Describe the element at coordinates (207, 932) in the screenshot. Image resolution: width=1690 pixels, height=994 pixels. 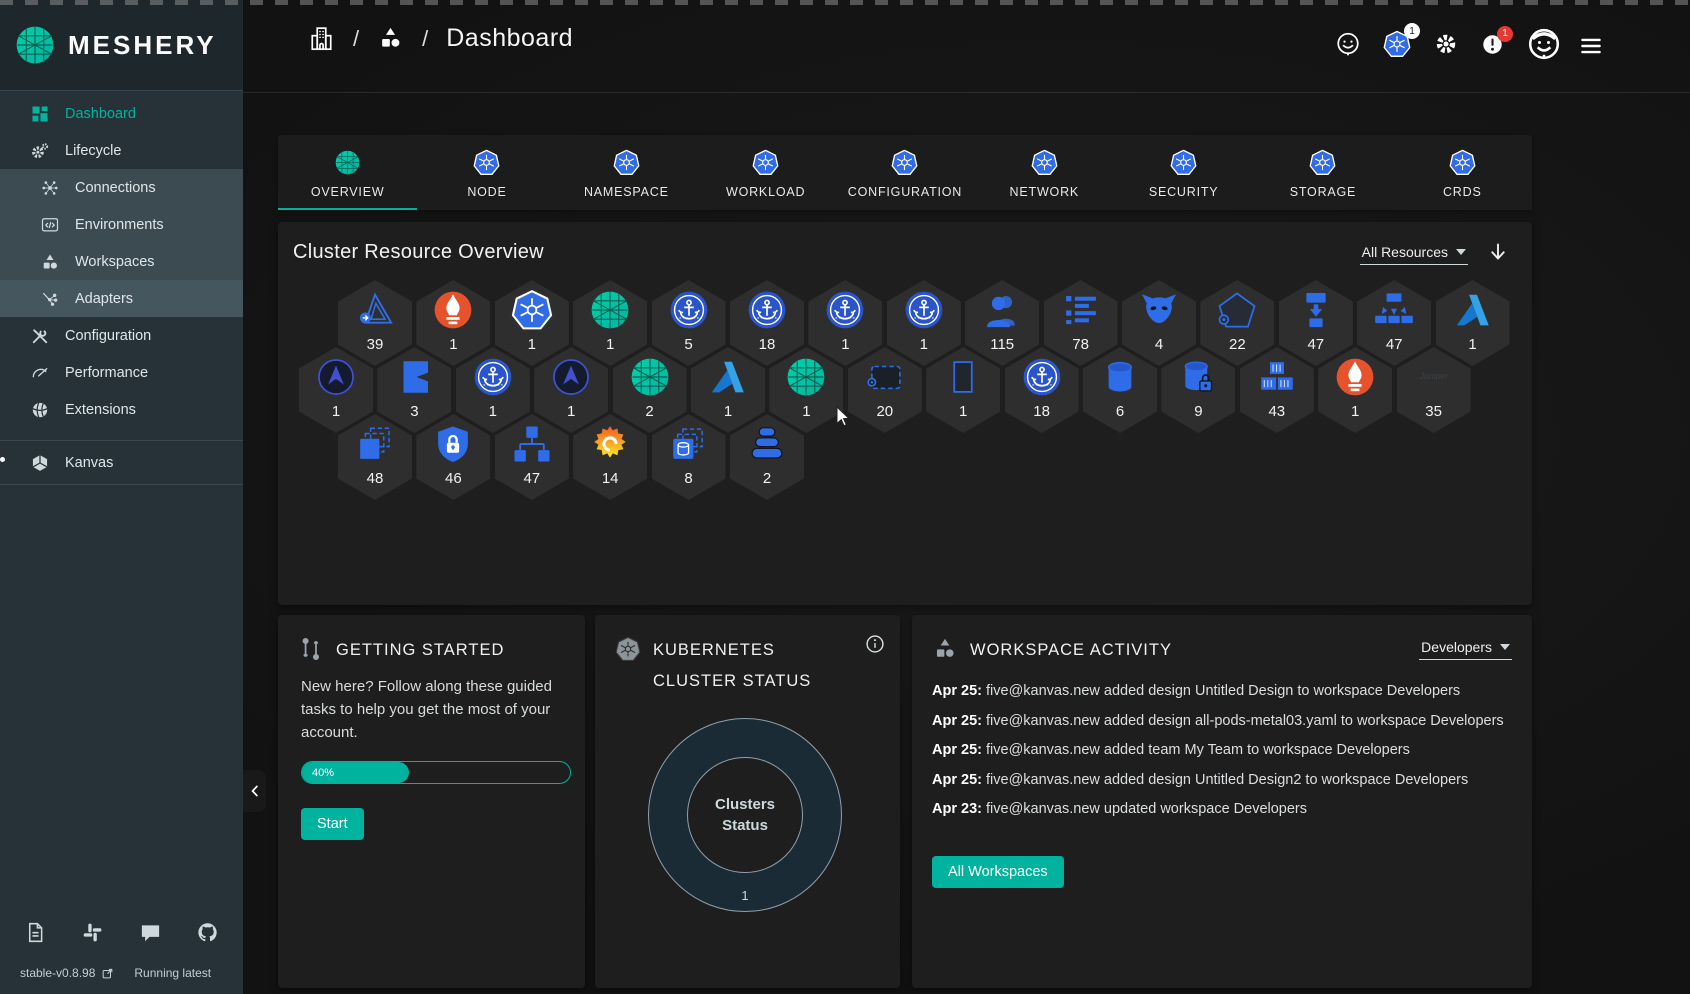
I see `github-icon` at that location.